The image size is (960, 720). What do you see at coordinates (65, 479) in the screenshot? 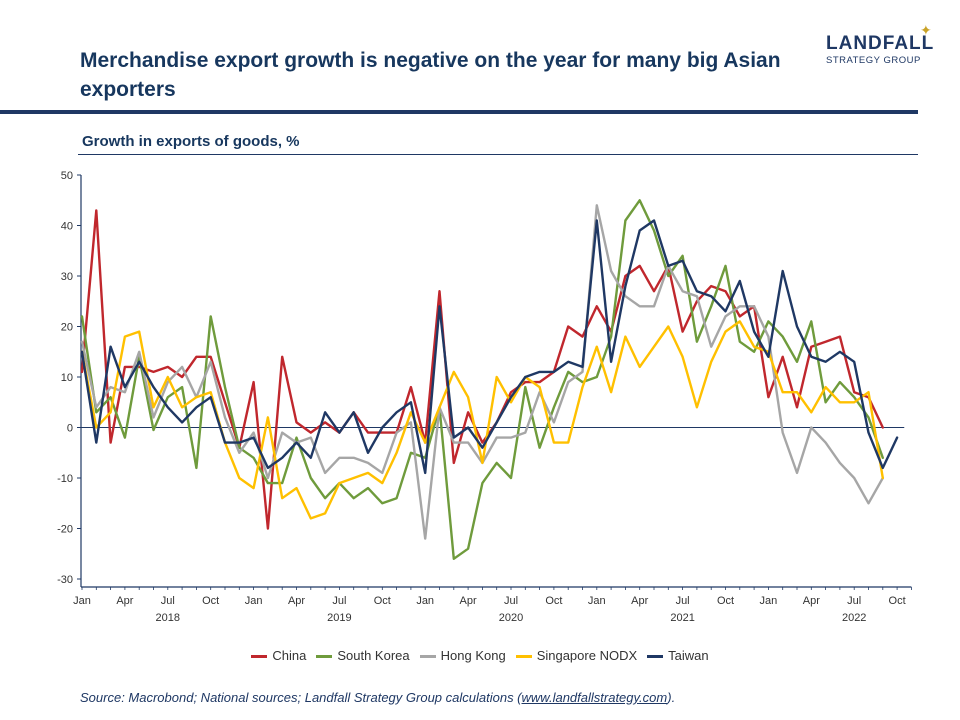
I see `y-tick-label: -10` at bounding box center [65, 479].